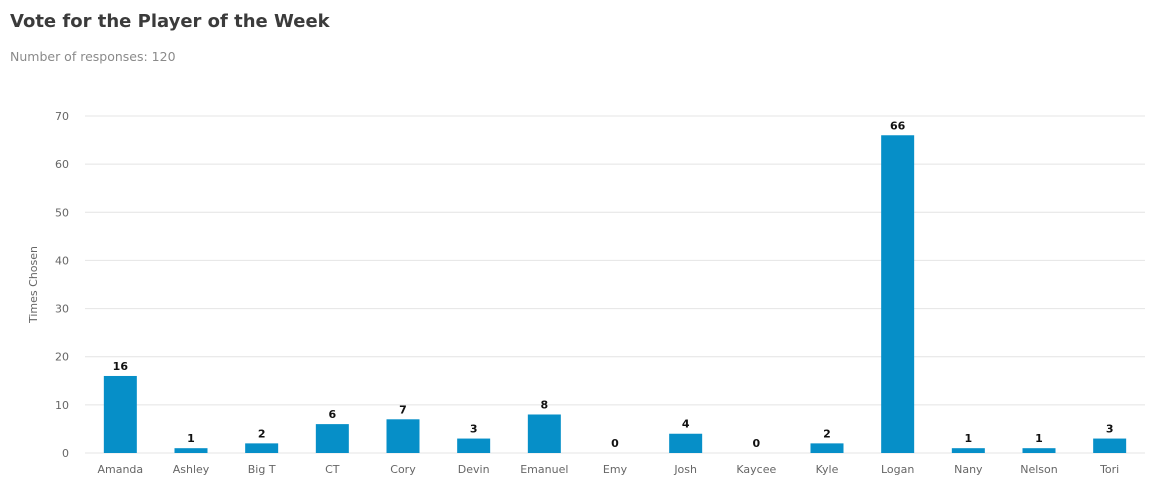  What do you see at coordinates (756, 469) in the screenshot?
I see `x-tick-label: Kaycee` at bounding box center [756, 469].